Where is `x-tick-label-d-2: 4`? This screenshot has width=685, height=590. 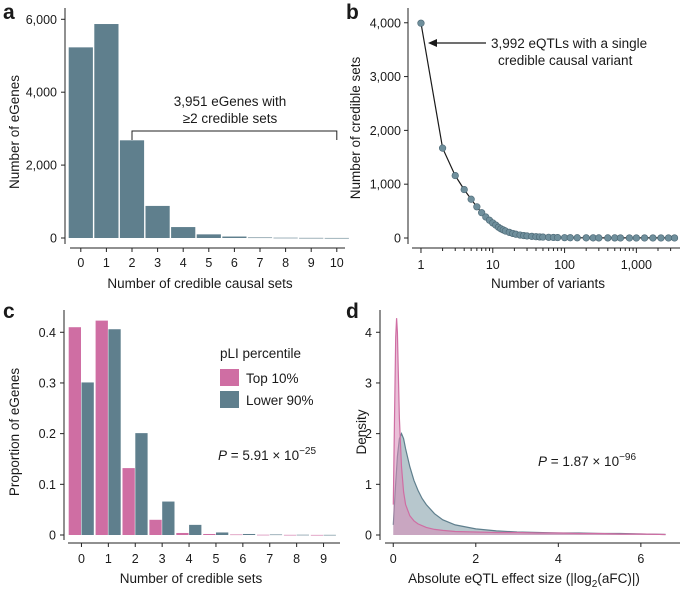
x-tick-label-d-2: 4 is located at coordinates (558, 559).